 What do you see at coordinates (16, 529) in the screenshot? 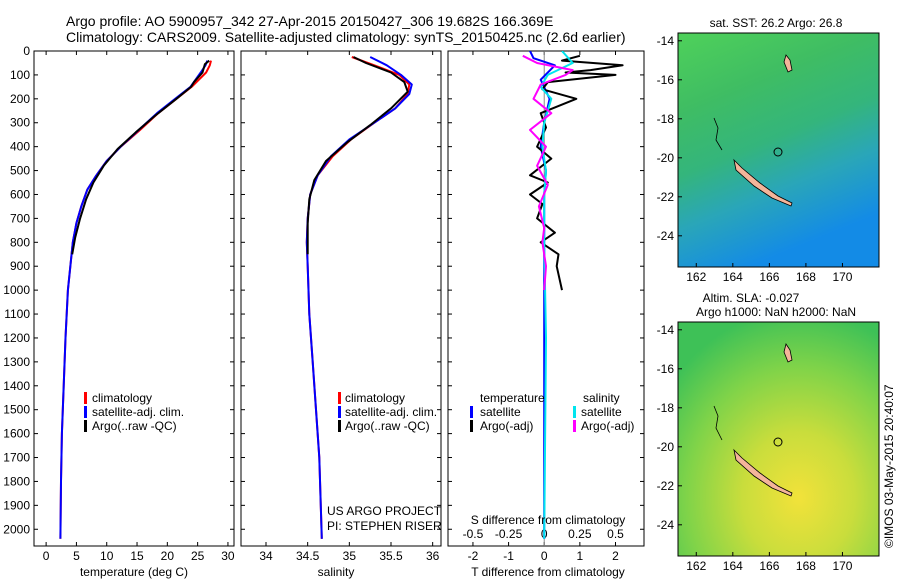
I see `depth-tick-label: 2000` at bounding box center [16, 529].